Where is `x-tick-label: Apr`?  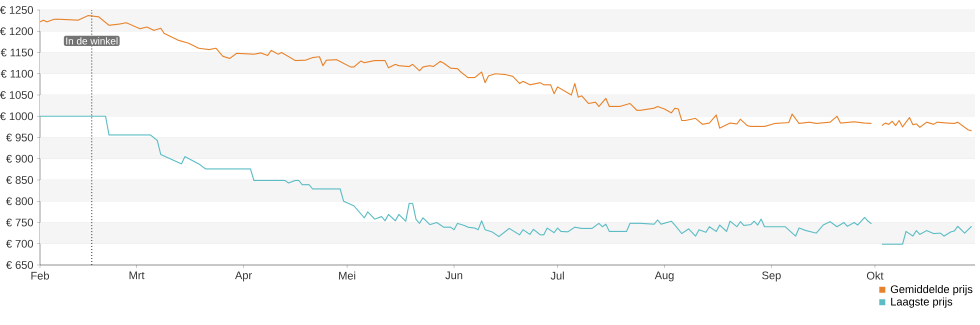
x-tick-label: Apr is located at coordinates (243, 277).